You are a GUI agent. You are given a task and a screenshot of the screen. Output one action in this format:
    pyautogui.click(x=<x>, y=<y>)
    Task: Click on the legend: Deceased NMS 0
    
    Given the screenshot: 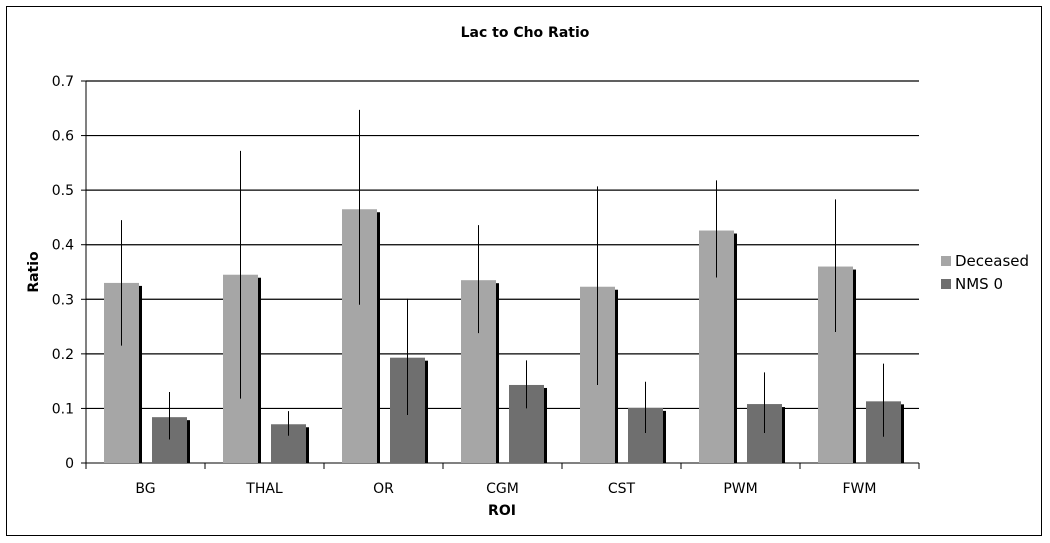 What is the action you would take?
    pyautogui.click(x=985, y=272)
    